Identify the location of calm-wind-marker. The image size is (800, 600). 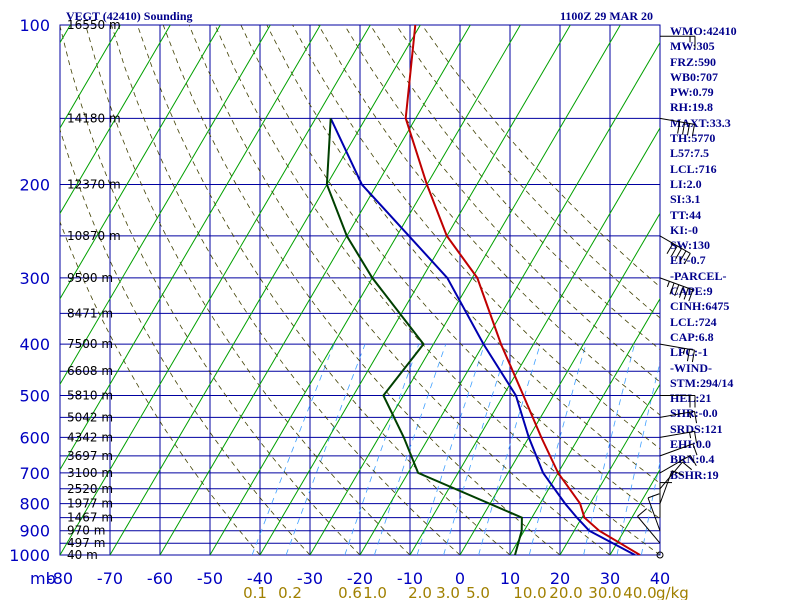
(660, 555).